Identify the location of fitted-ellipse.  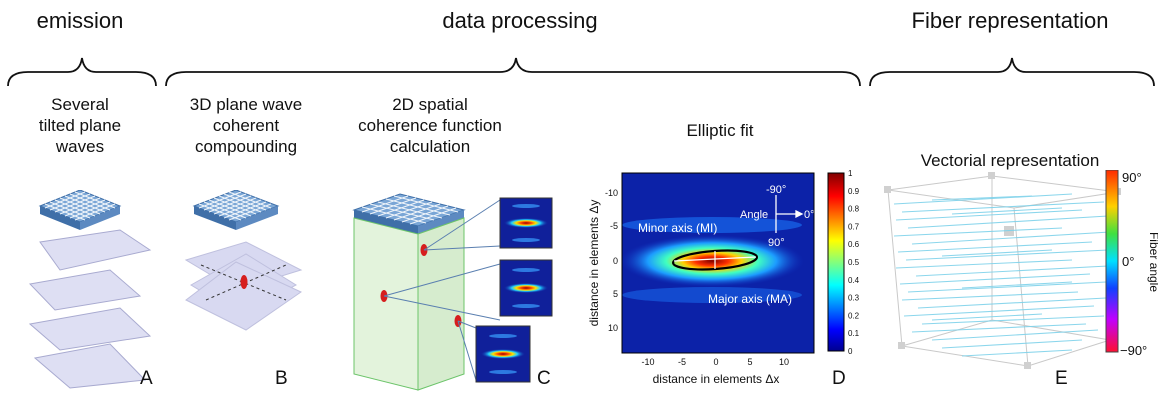
(715, 260).